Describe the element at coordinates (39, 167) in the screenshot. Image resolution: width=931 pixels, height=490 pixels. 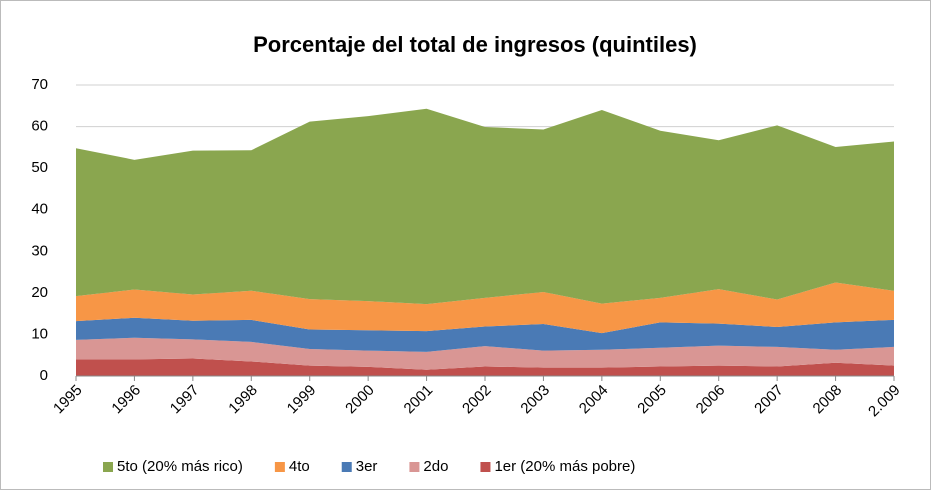
I see `y-tick-label: 50` at that location.